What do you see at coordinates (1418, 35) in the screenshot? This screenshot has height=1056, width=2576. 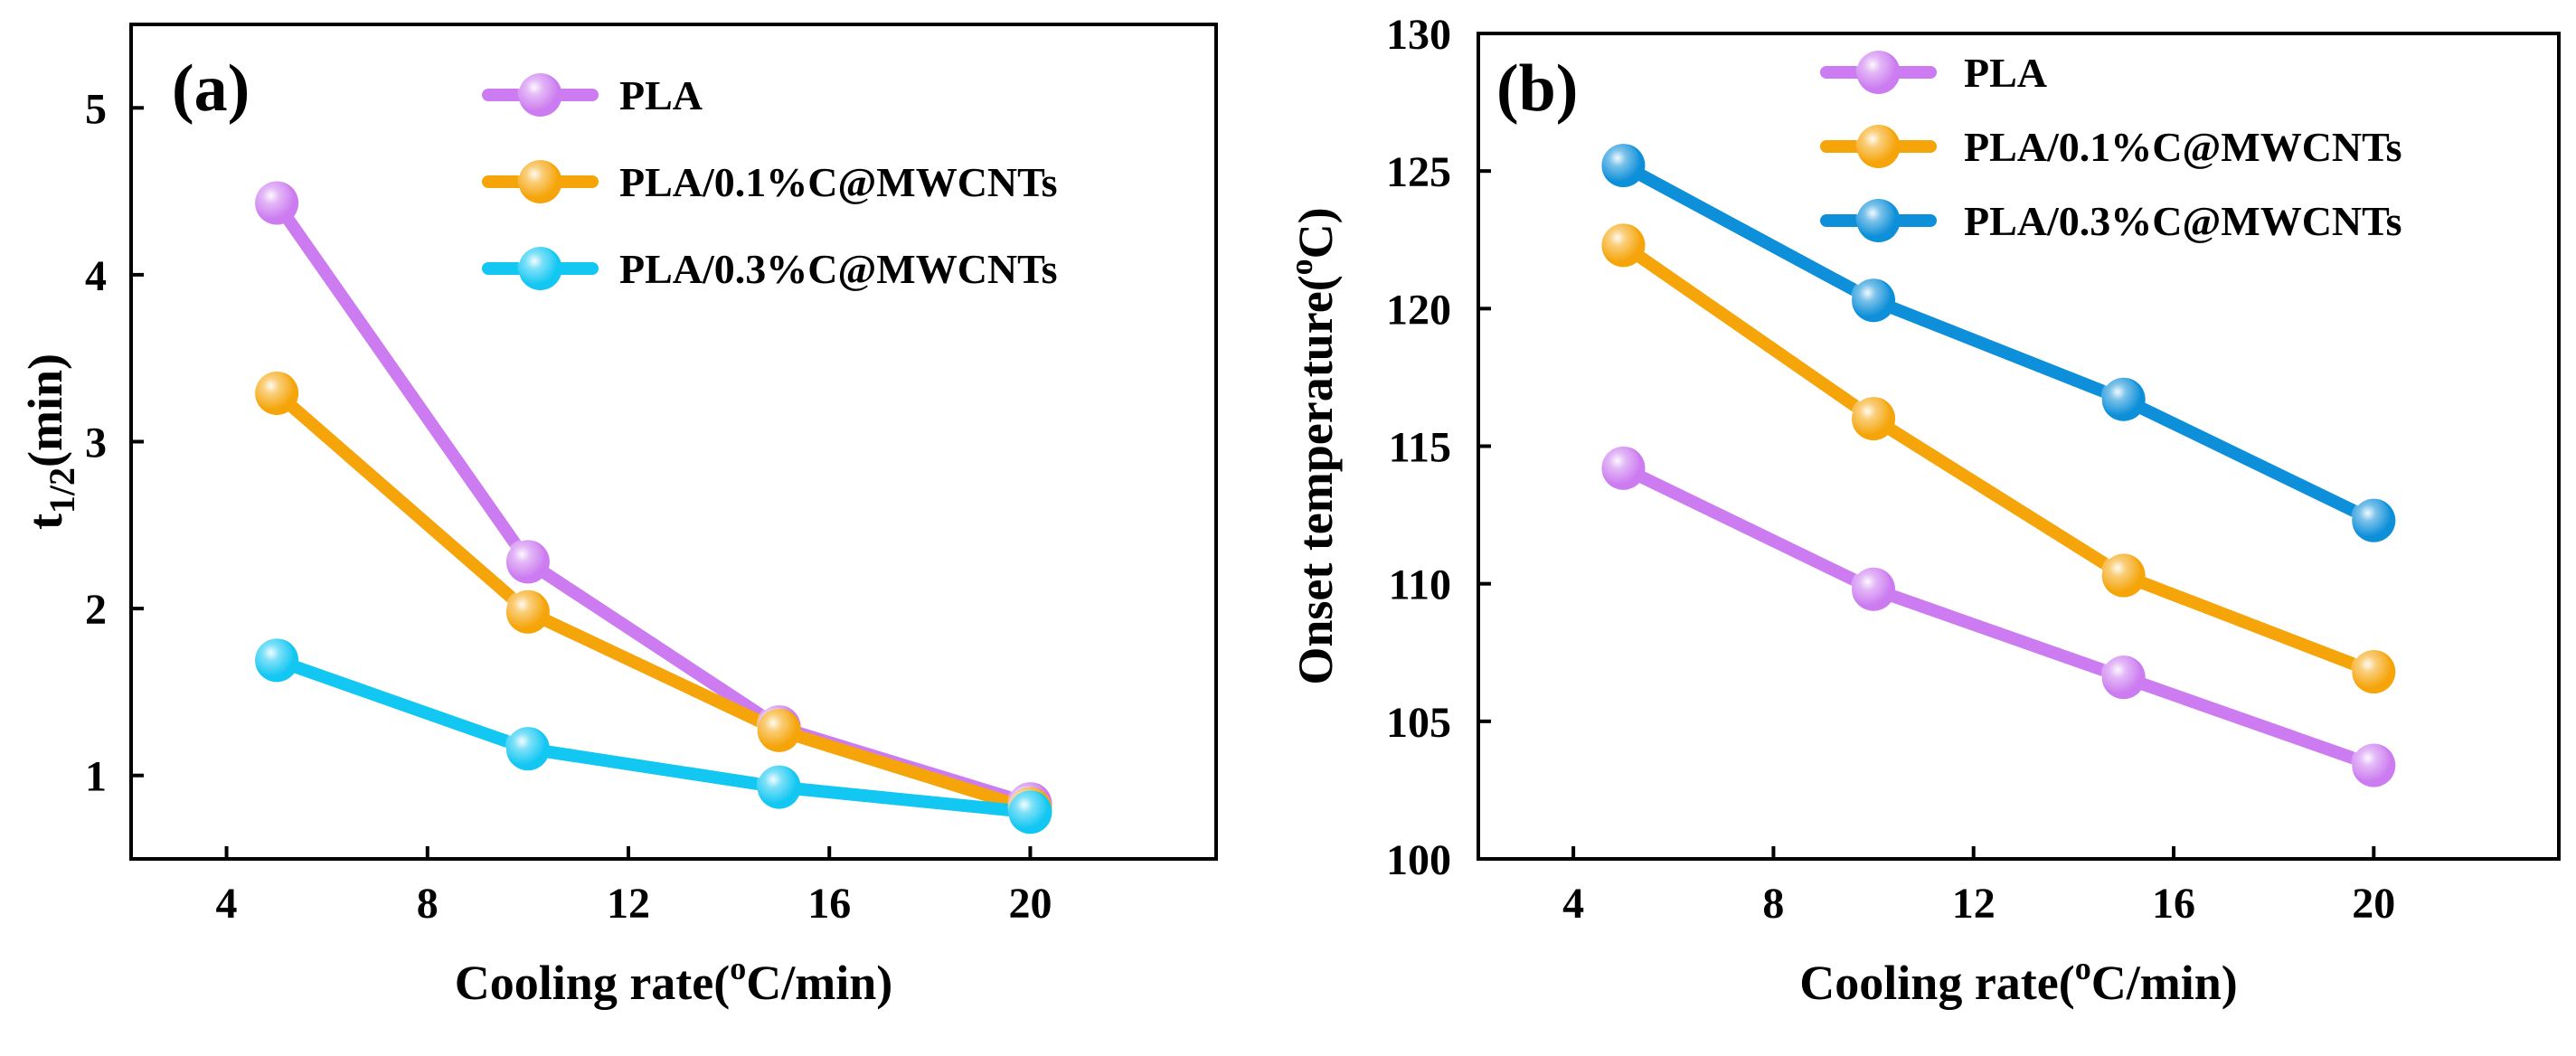 I see `y-tick-label: 130` at bounding box center [1418, 35].